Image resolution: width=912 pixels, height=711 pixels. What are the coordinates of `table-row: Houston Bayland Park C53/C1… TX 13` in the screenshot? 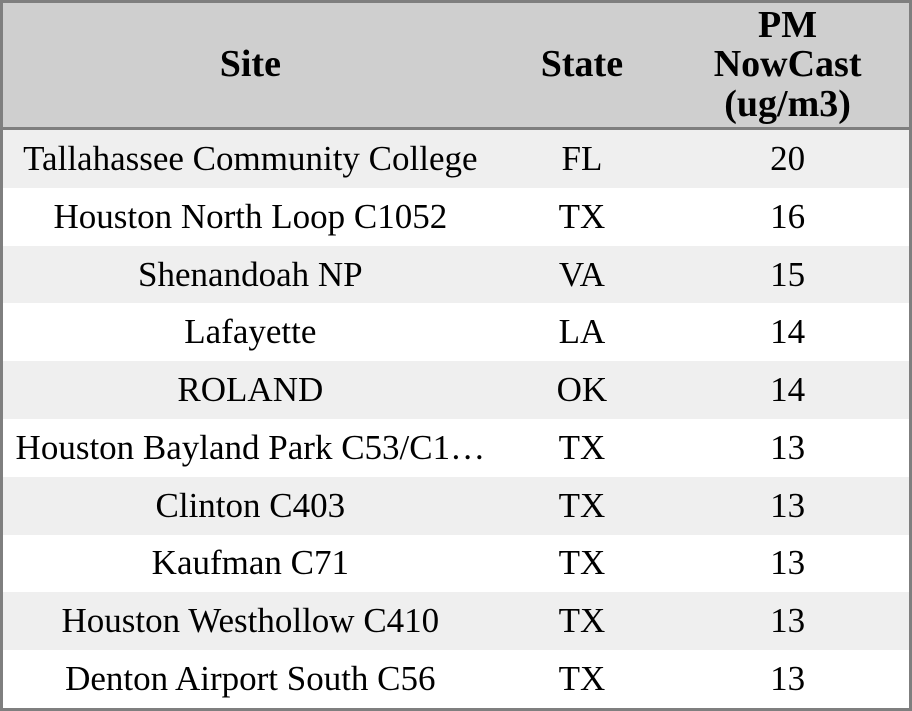 It's located at (456, 448).